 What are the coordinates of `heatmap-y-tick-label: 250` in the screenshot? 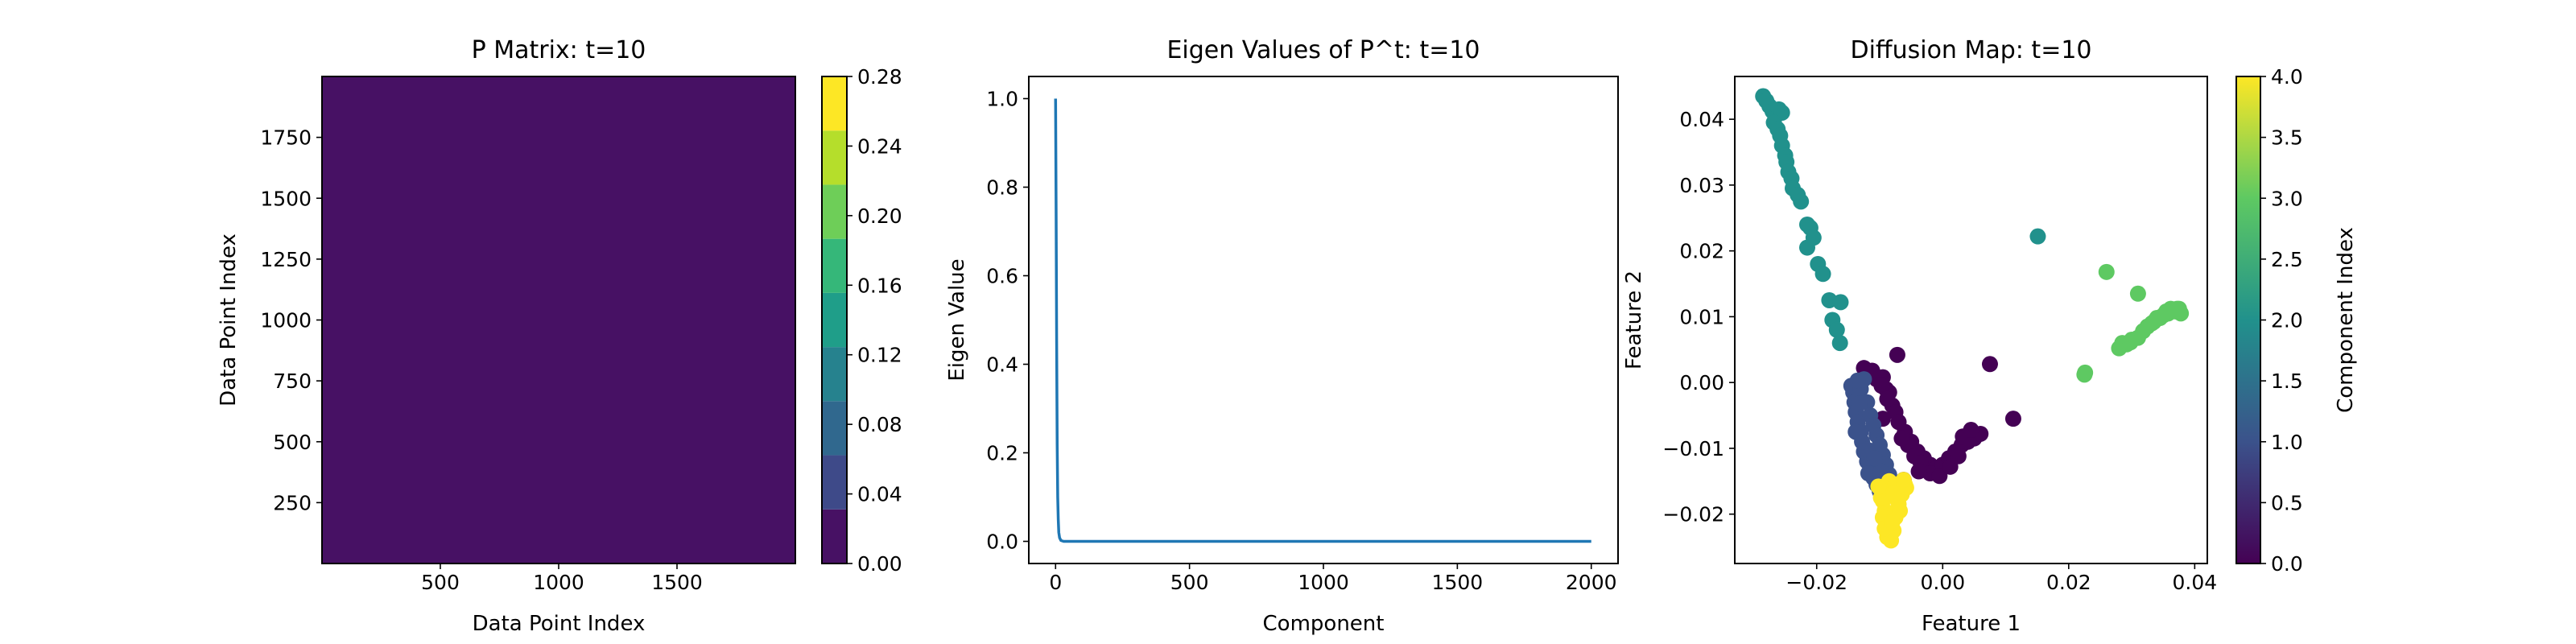 It's located at (292, 503).